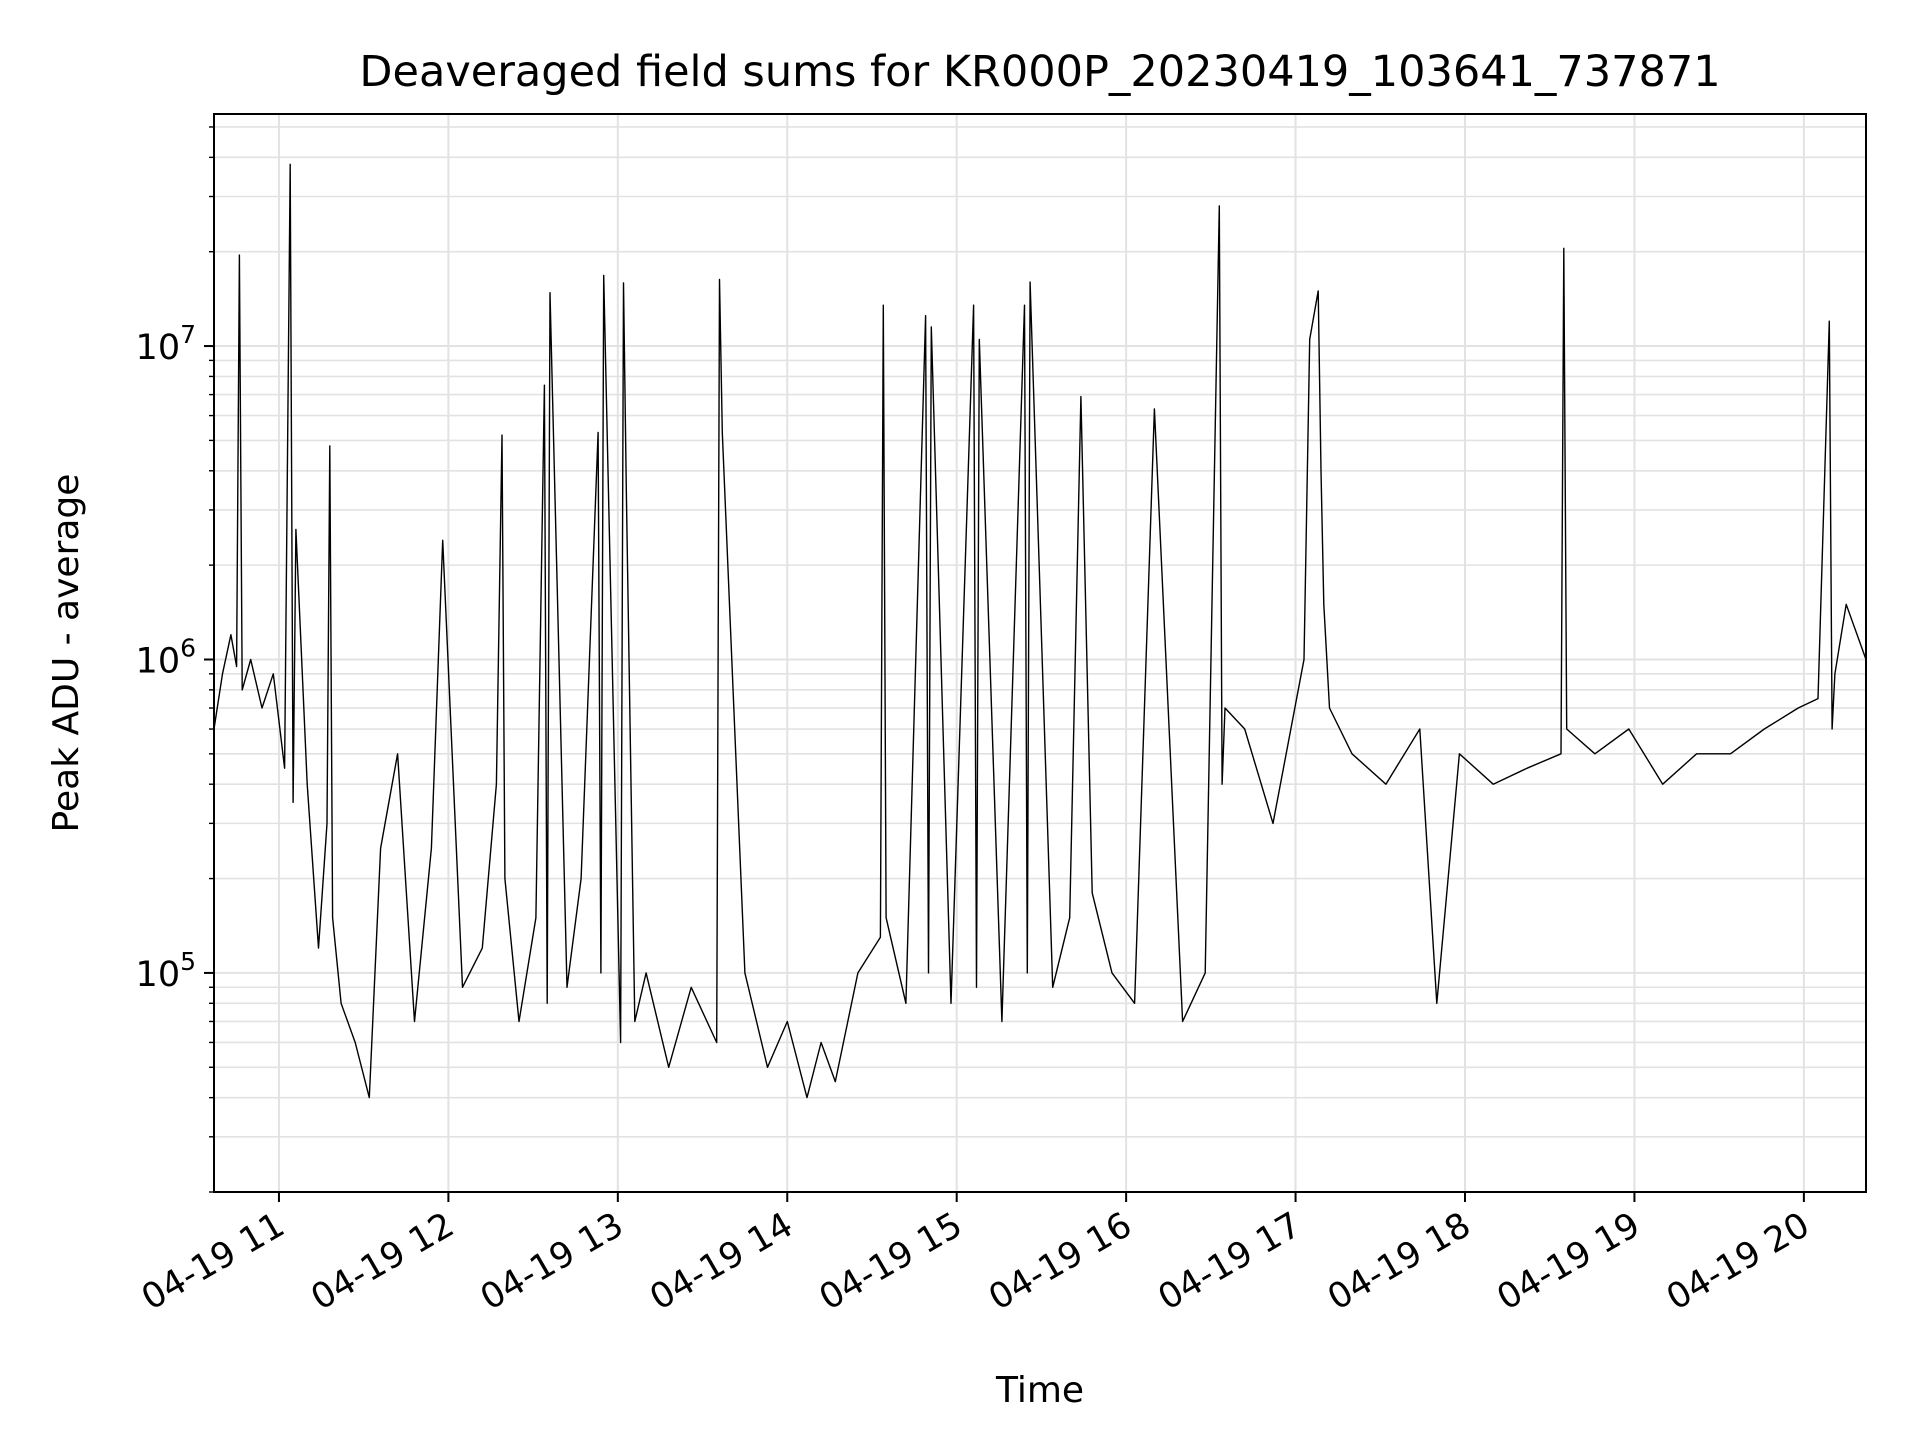 The width and height of the screenshot is (1920, 1440). What do you see at coordinates (1060, 1261) in the screenshot?
I see `x-tick-label: 04-19 16` at bounding box center [1060, 1261].